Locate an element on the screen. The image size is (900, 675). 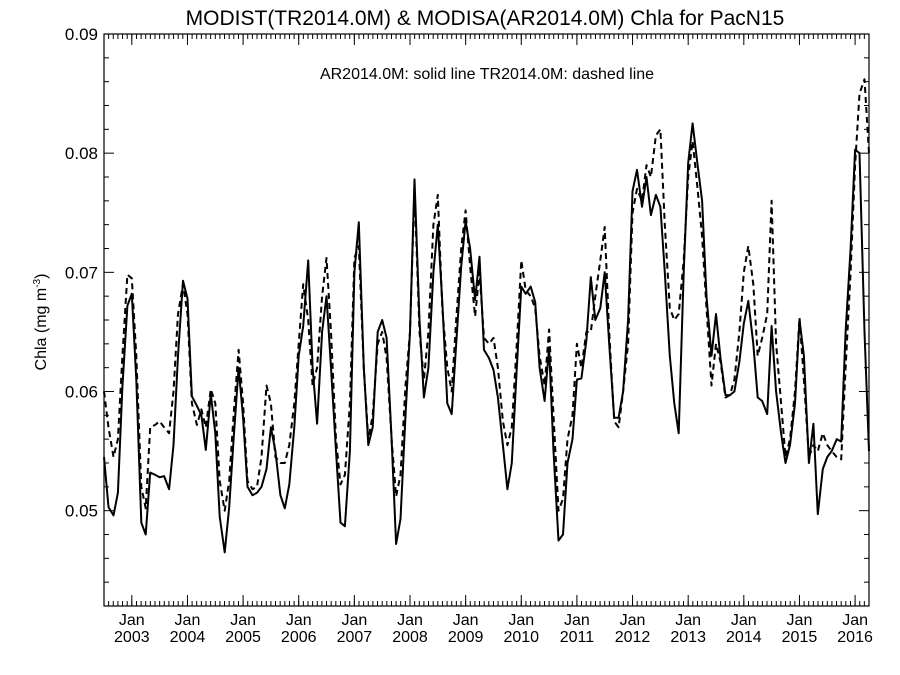
y-axis-label: Chla (mg m-3) is located at coordinates (41, 322).